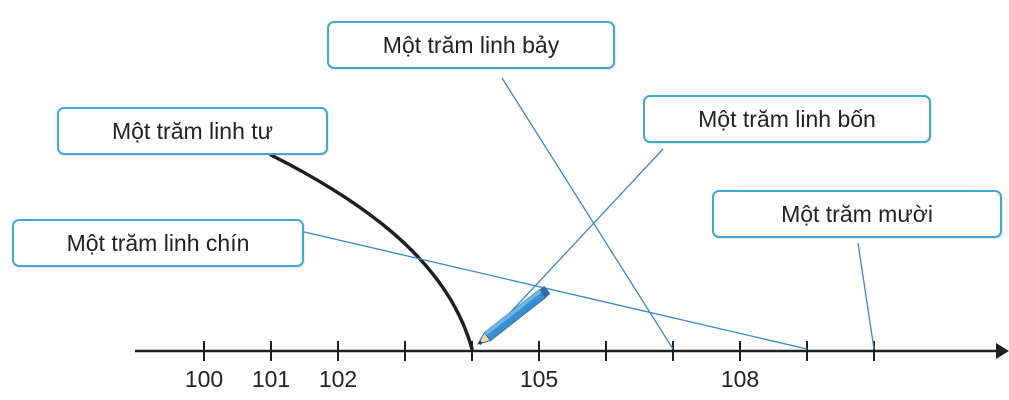  Describe the element at coordinates (857, 214) in the screenshot. I see `label-mot-tram-muoi: Một trăm mười` at that location.